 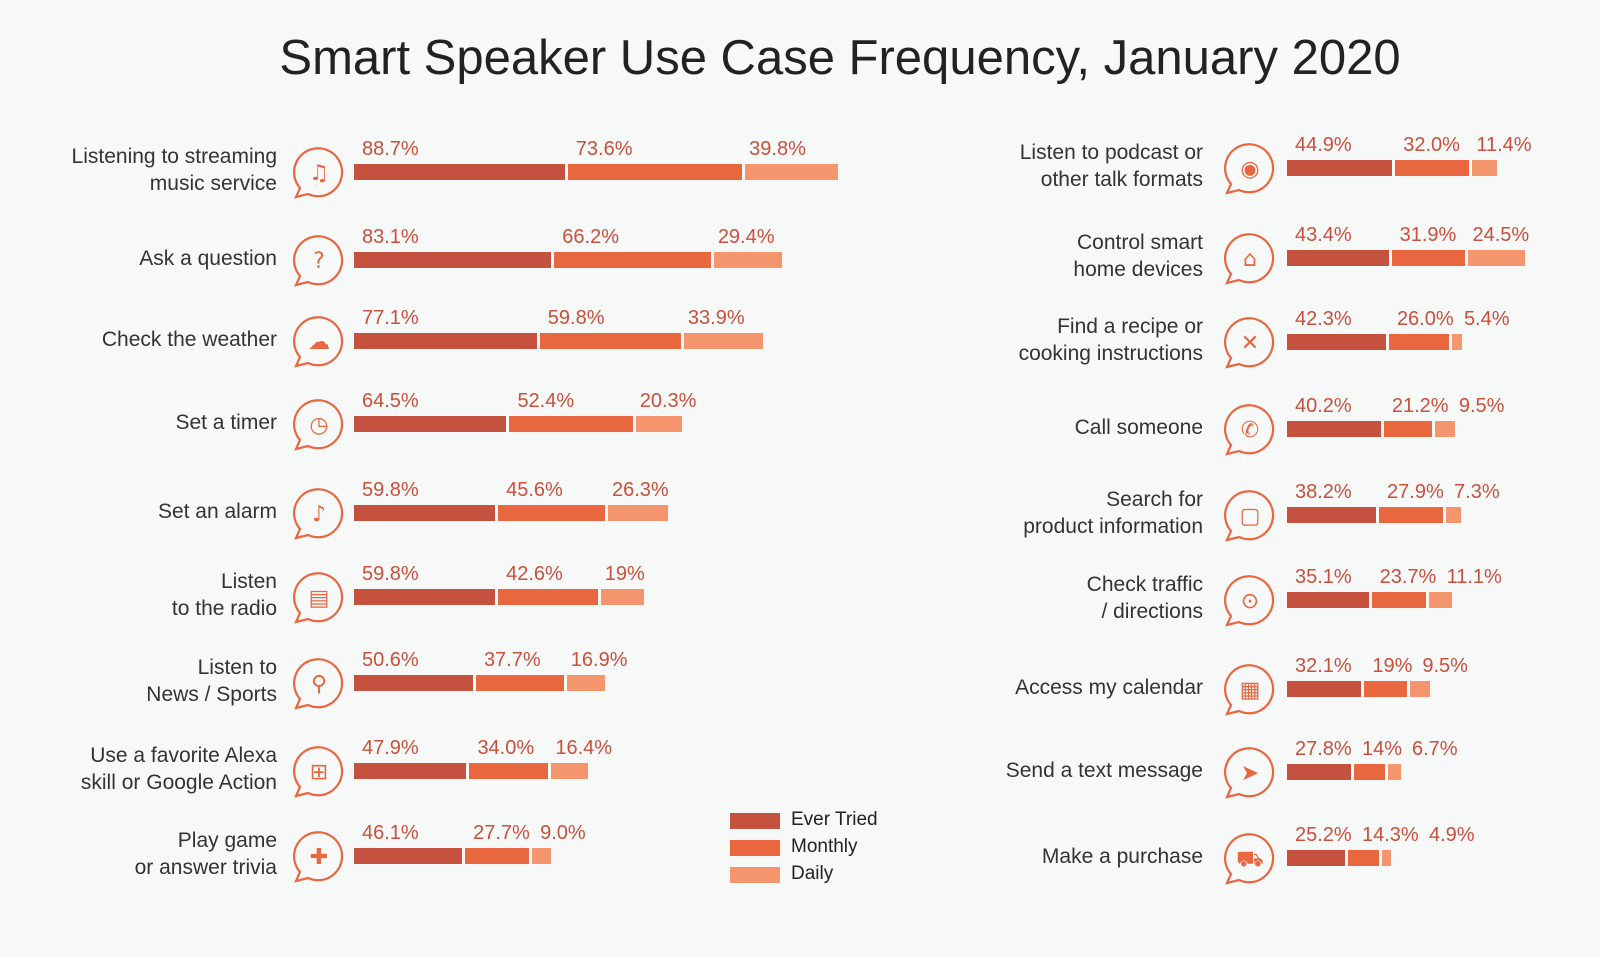 I want to click on value-label: 6.7%, so click(x=1435, y=749).